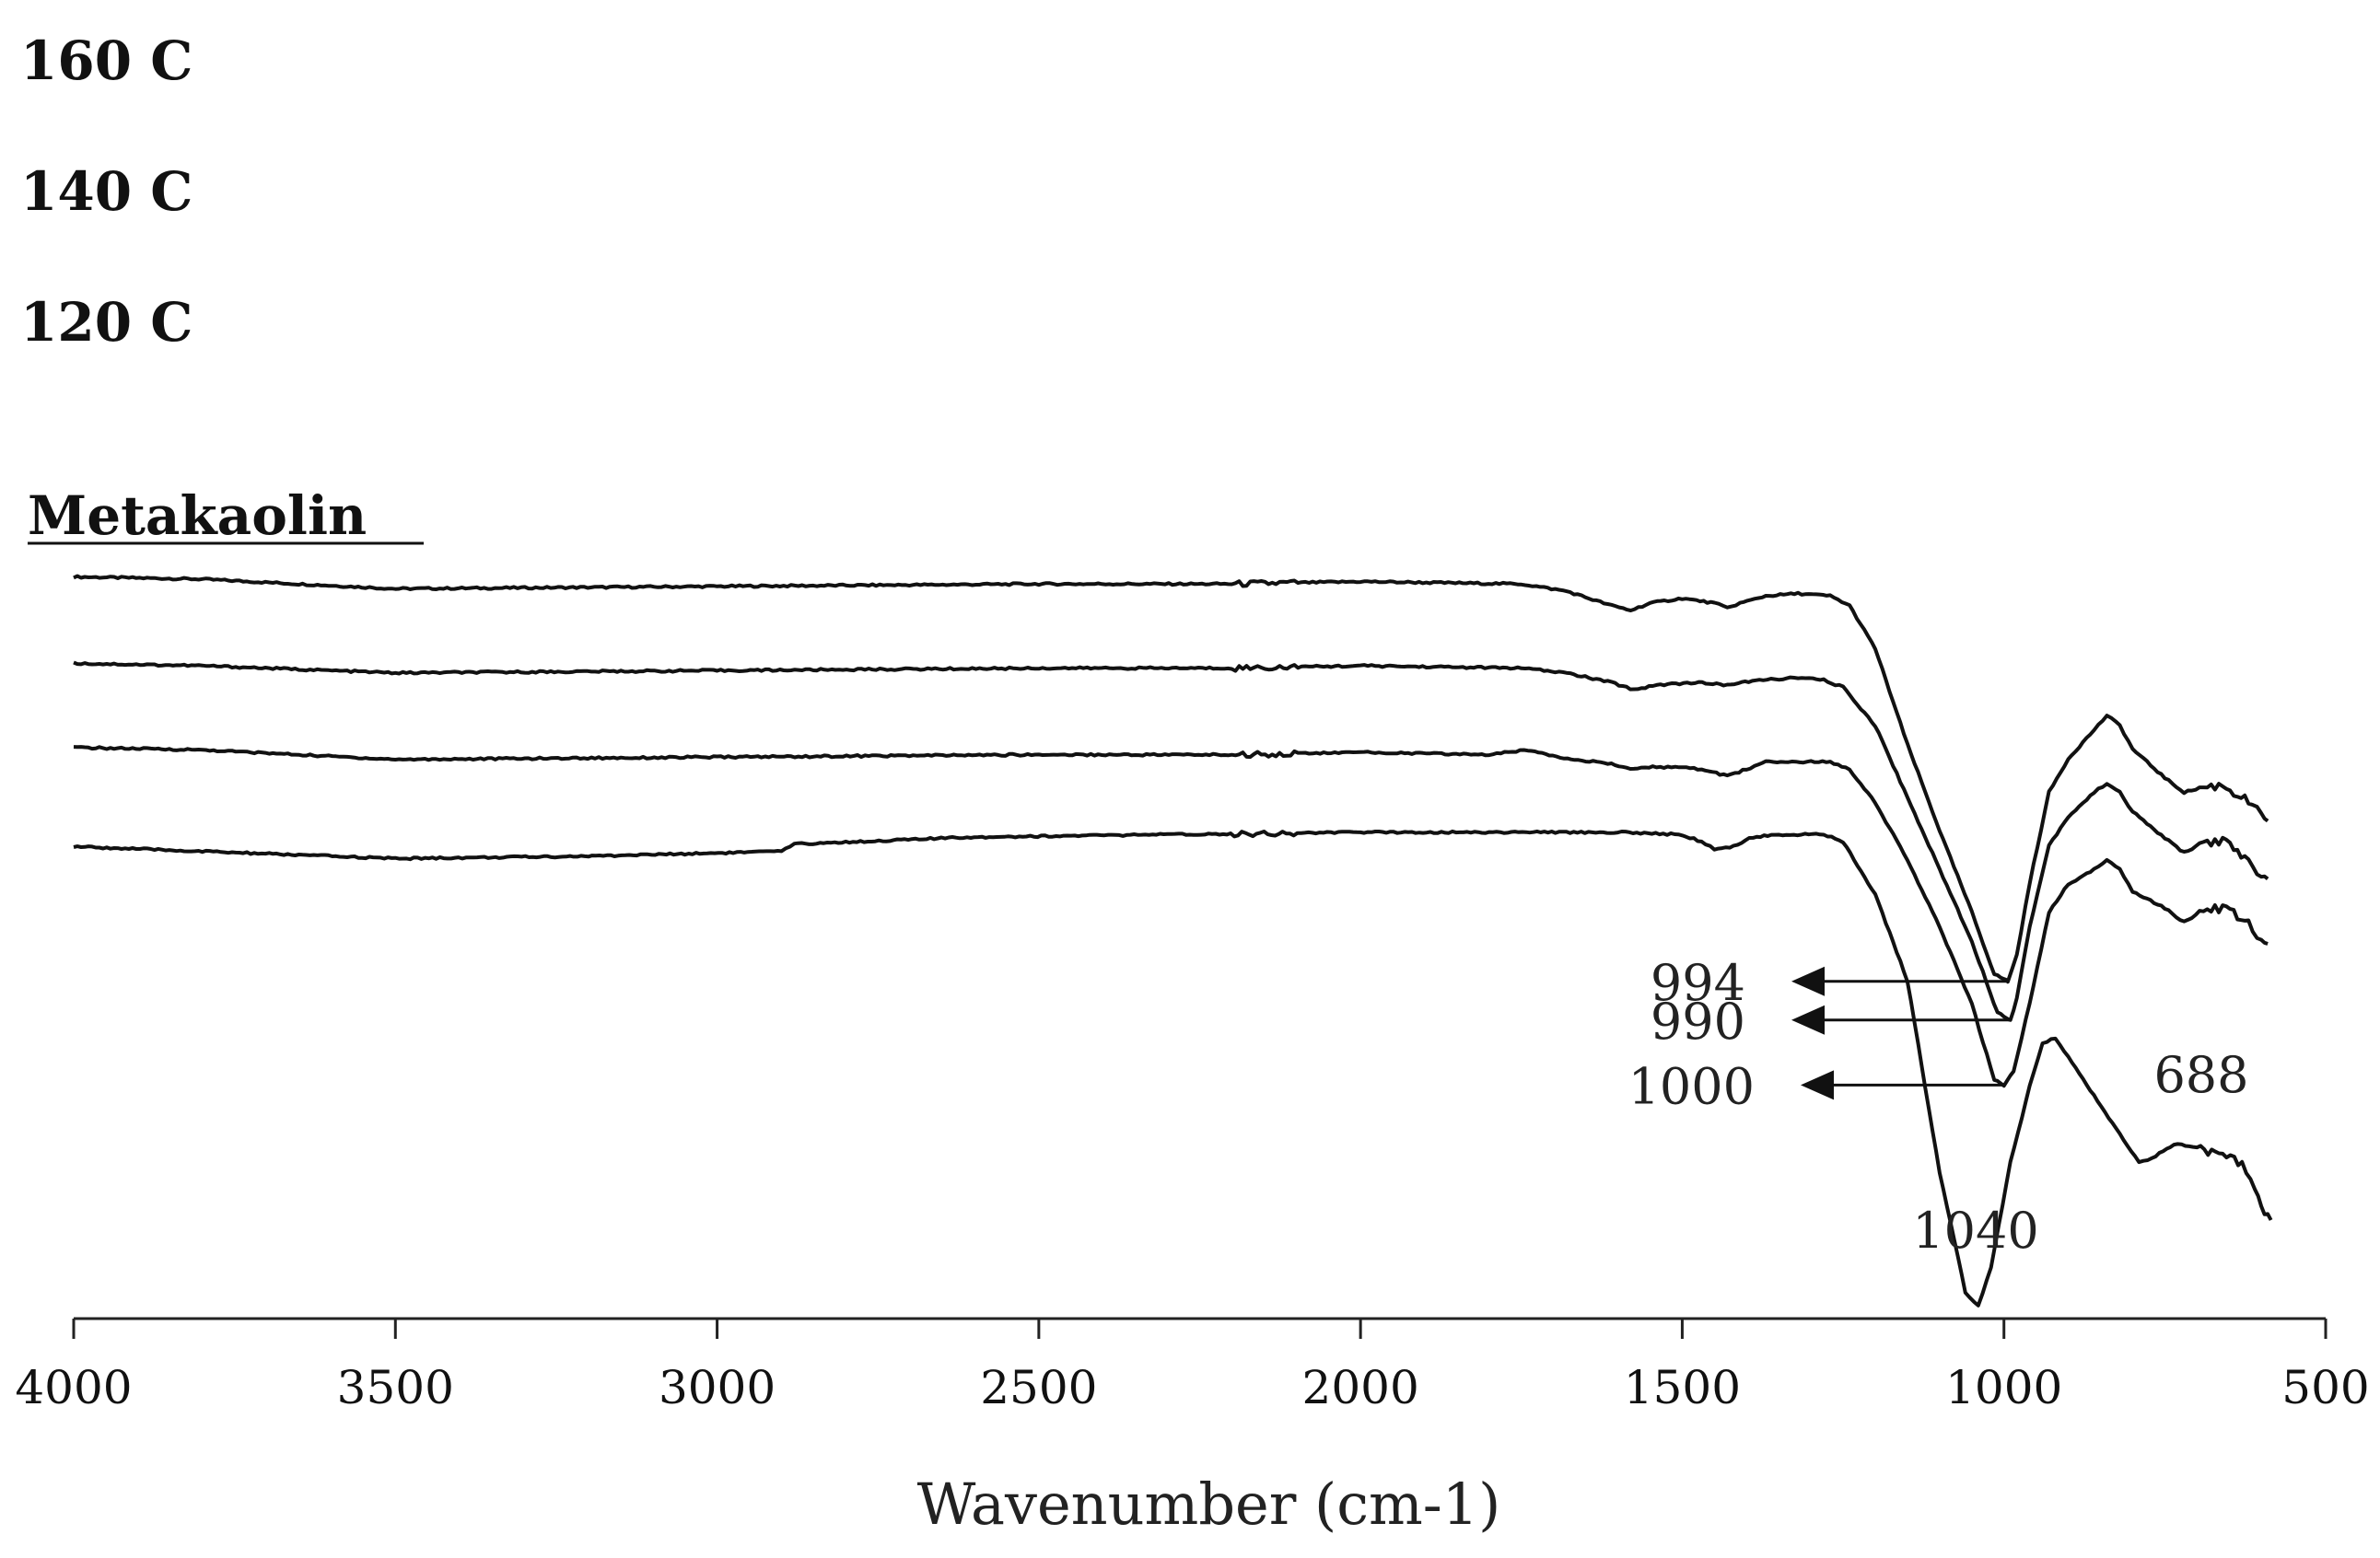 This screenshot has height=1558, width=2380. I want to click on annotation-994-label: 994, so click(1698, 983).